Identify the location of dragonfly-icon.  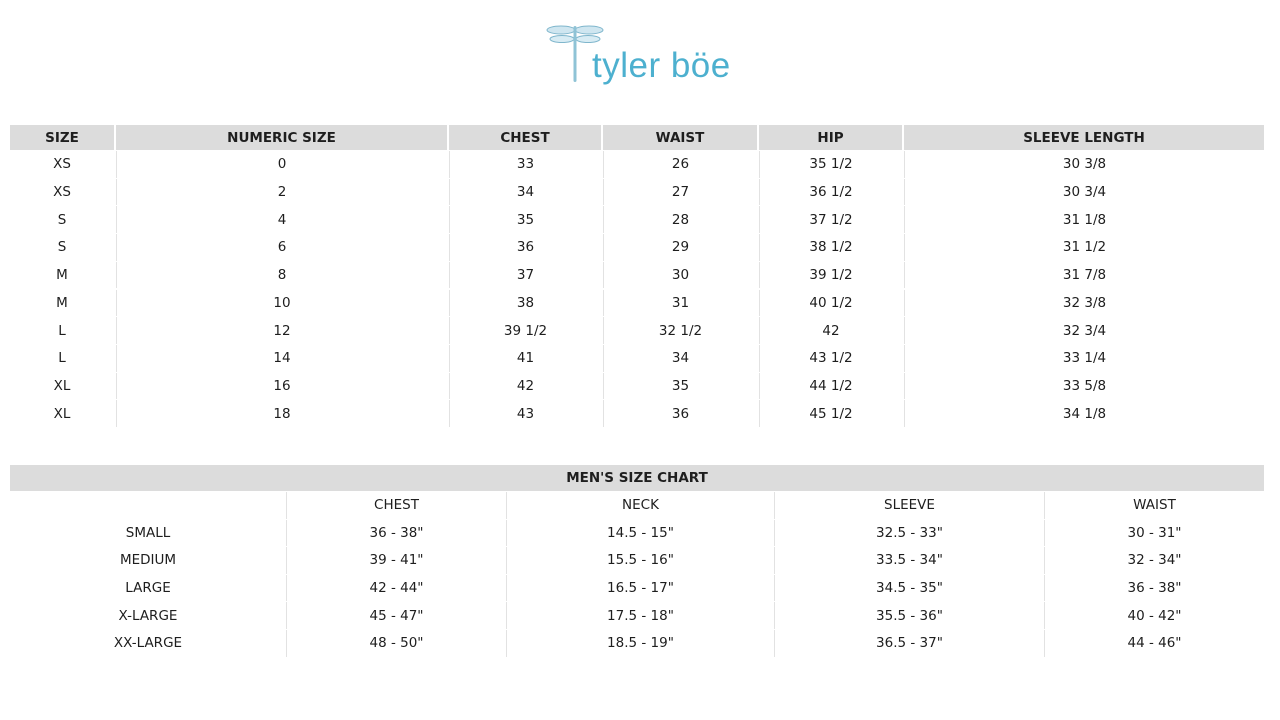
(575, 53).